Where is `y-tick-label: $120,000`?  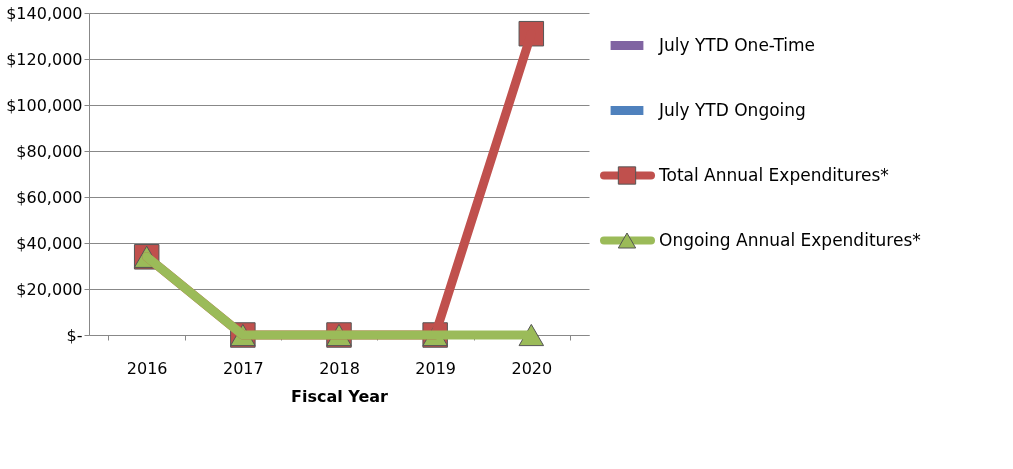
y-tick-label: $120,000 is located at coordinates (44, 59).